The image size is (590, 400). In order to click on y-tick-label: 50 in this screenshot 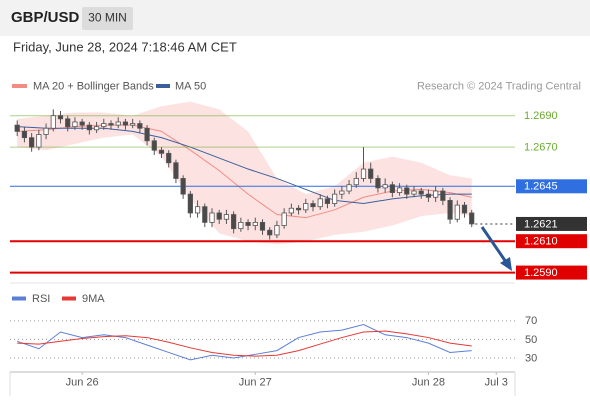, I will do `click(531, 340)`.